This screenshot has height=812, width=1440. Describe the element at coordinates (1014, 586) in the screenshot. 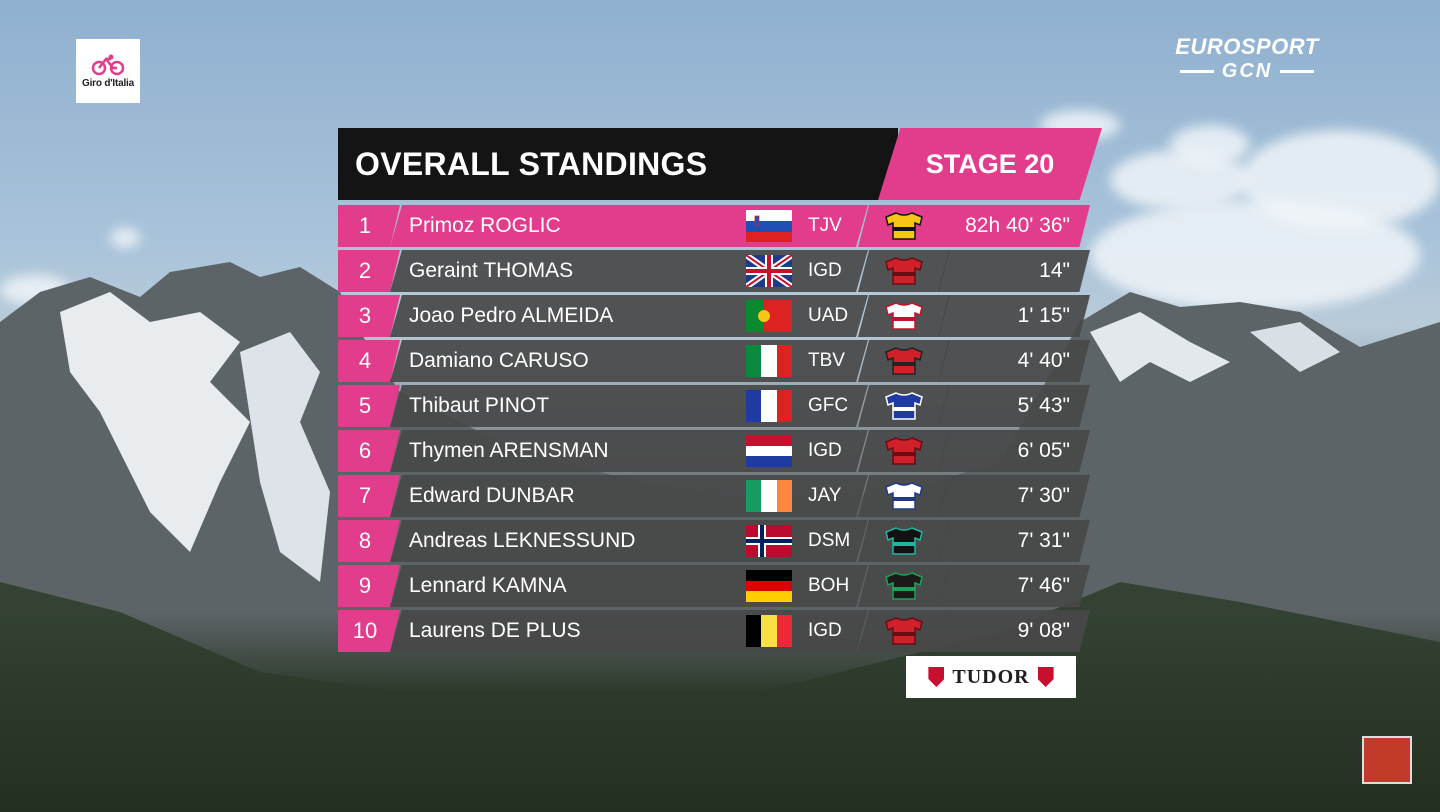

I see `time-gap: 7' 46"` at that location.